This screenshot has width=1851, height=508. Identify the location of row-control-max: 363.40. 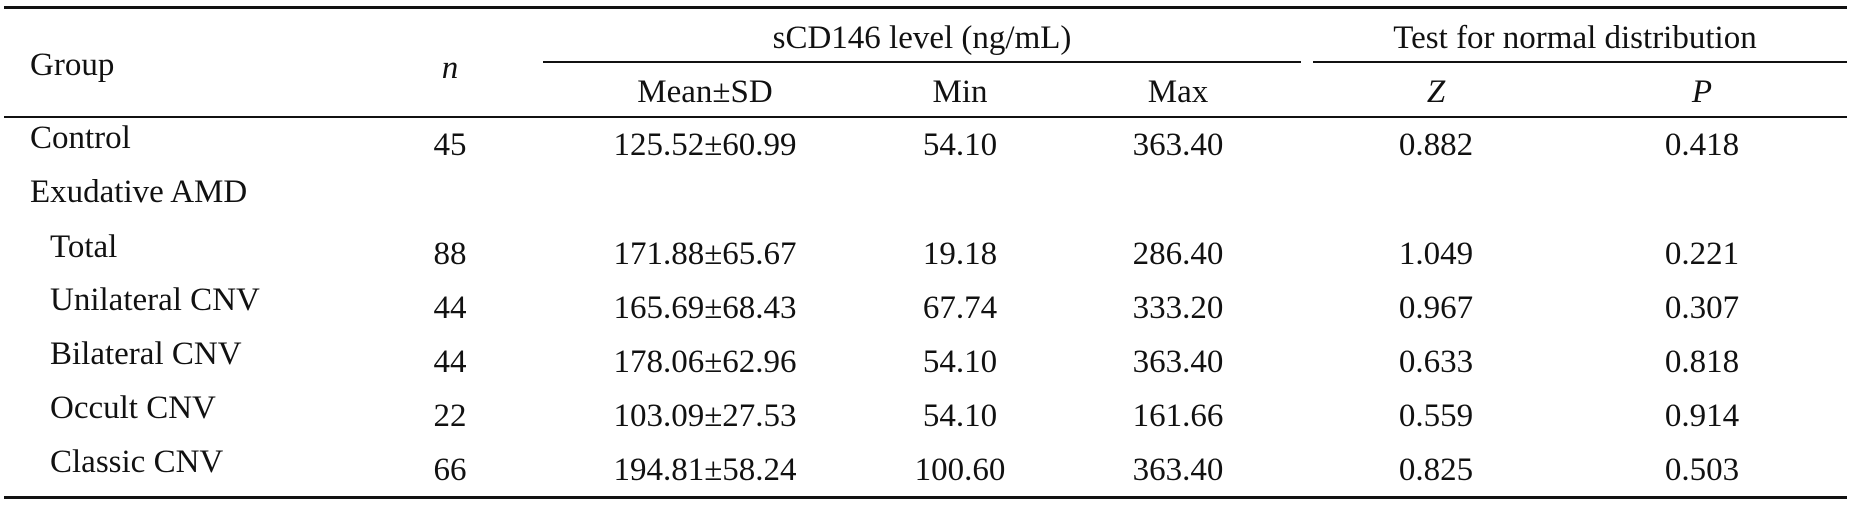
(1178, 145).